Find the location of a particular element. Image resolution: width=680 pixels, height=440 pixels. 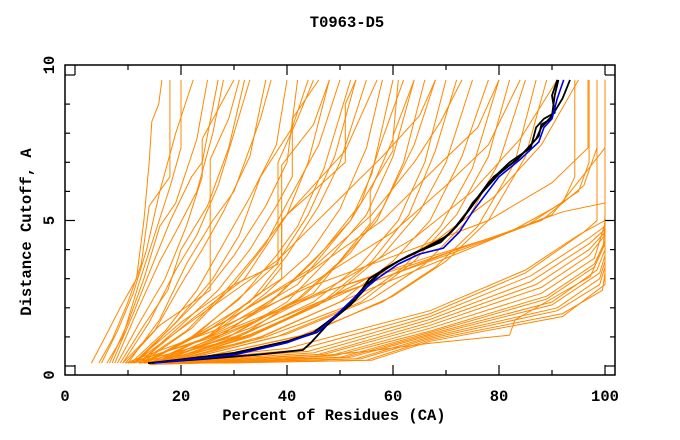

x-tick-label: 40 is located at coordinates (287, 397).